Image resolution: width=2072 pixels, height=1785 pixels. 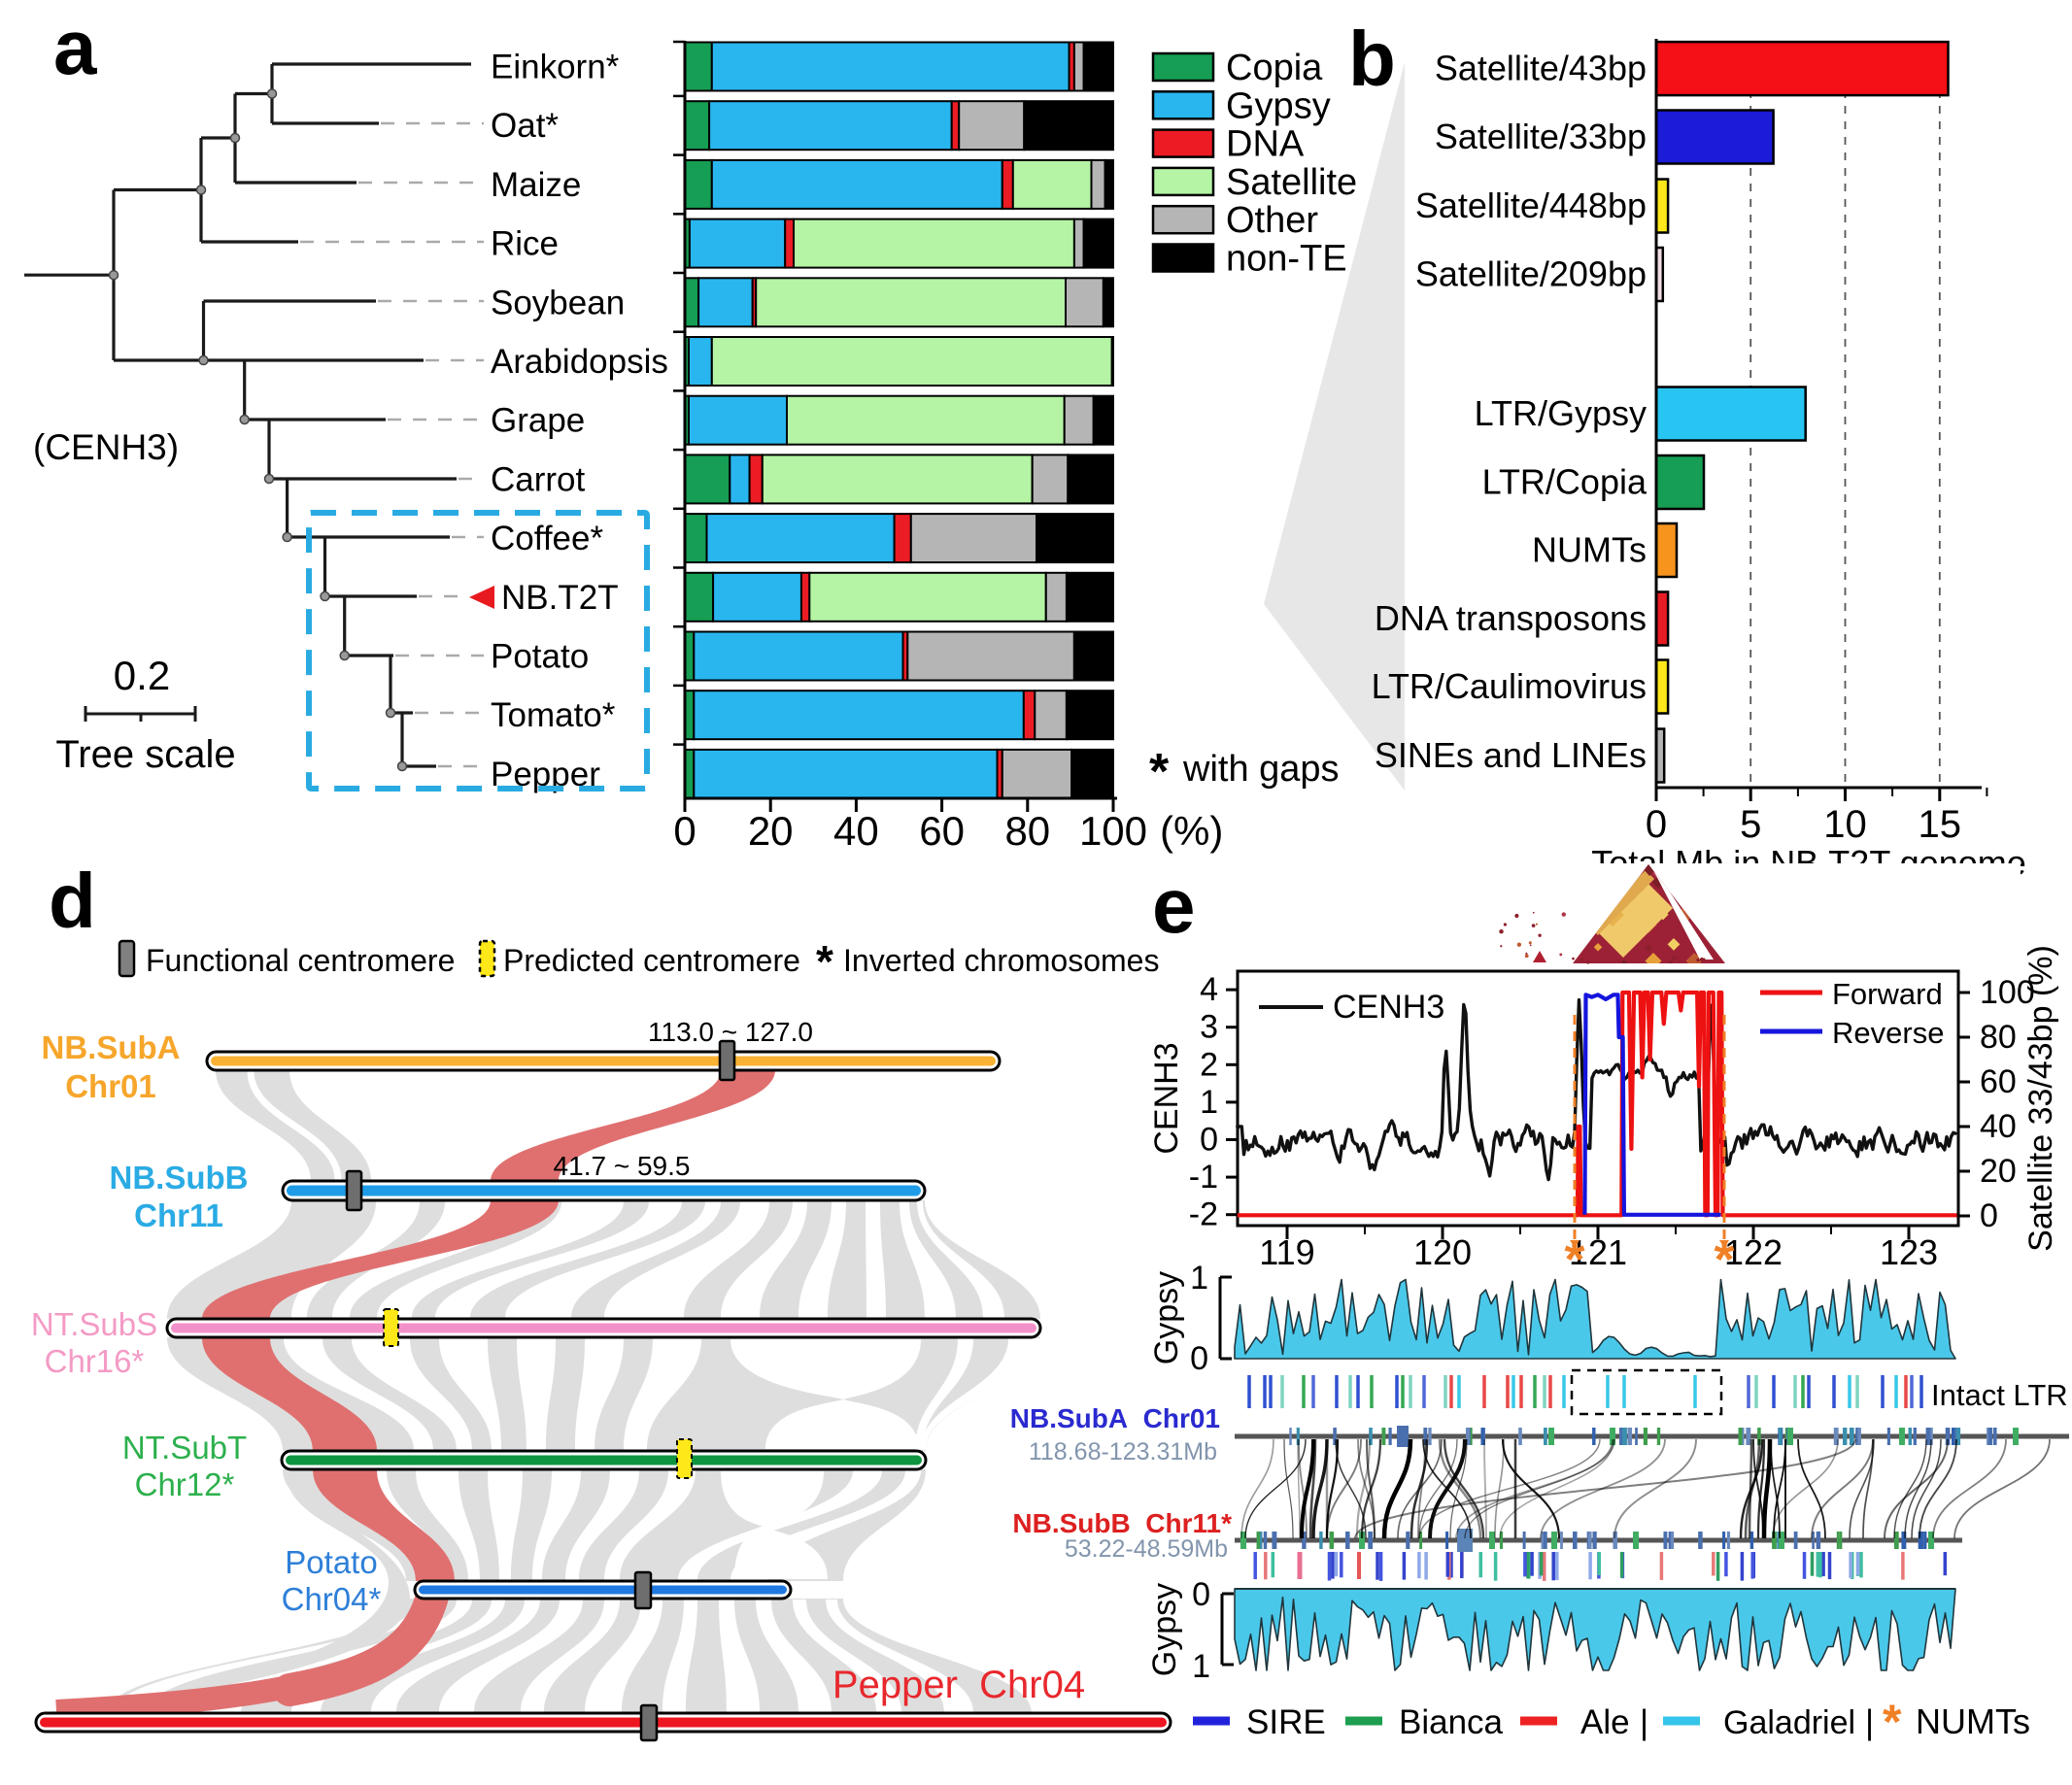 What do you see at coordinates (1845, 824) in the screenshot?
I see `svg-text: 10` at bounding box center [1845, 824].